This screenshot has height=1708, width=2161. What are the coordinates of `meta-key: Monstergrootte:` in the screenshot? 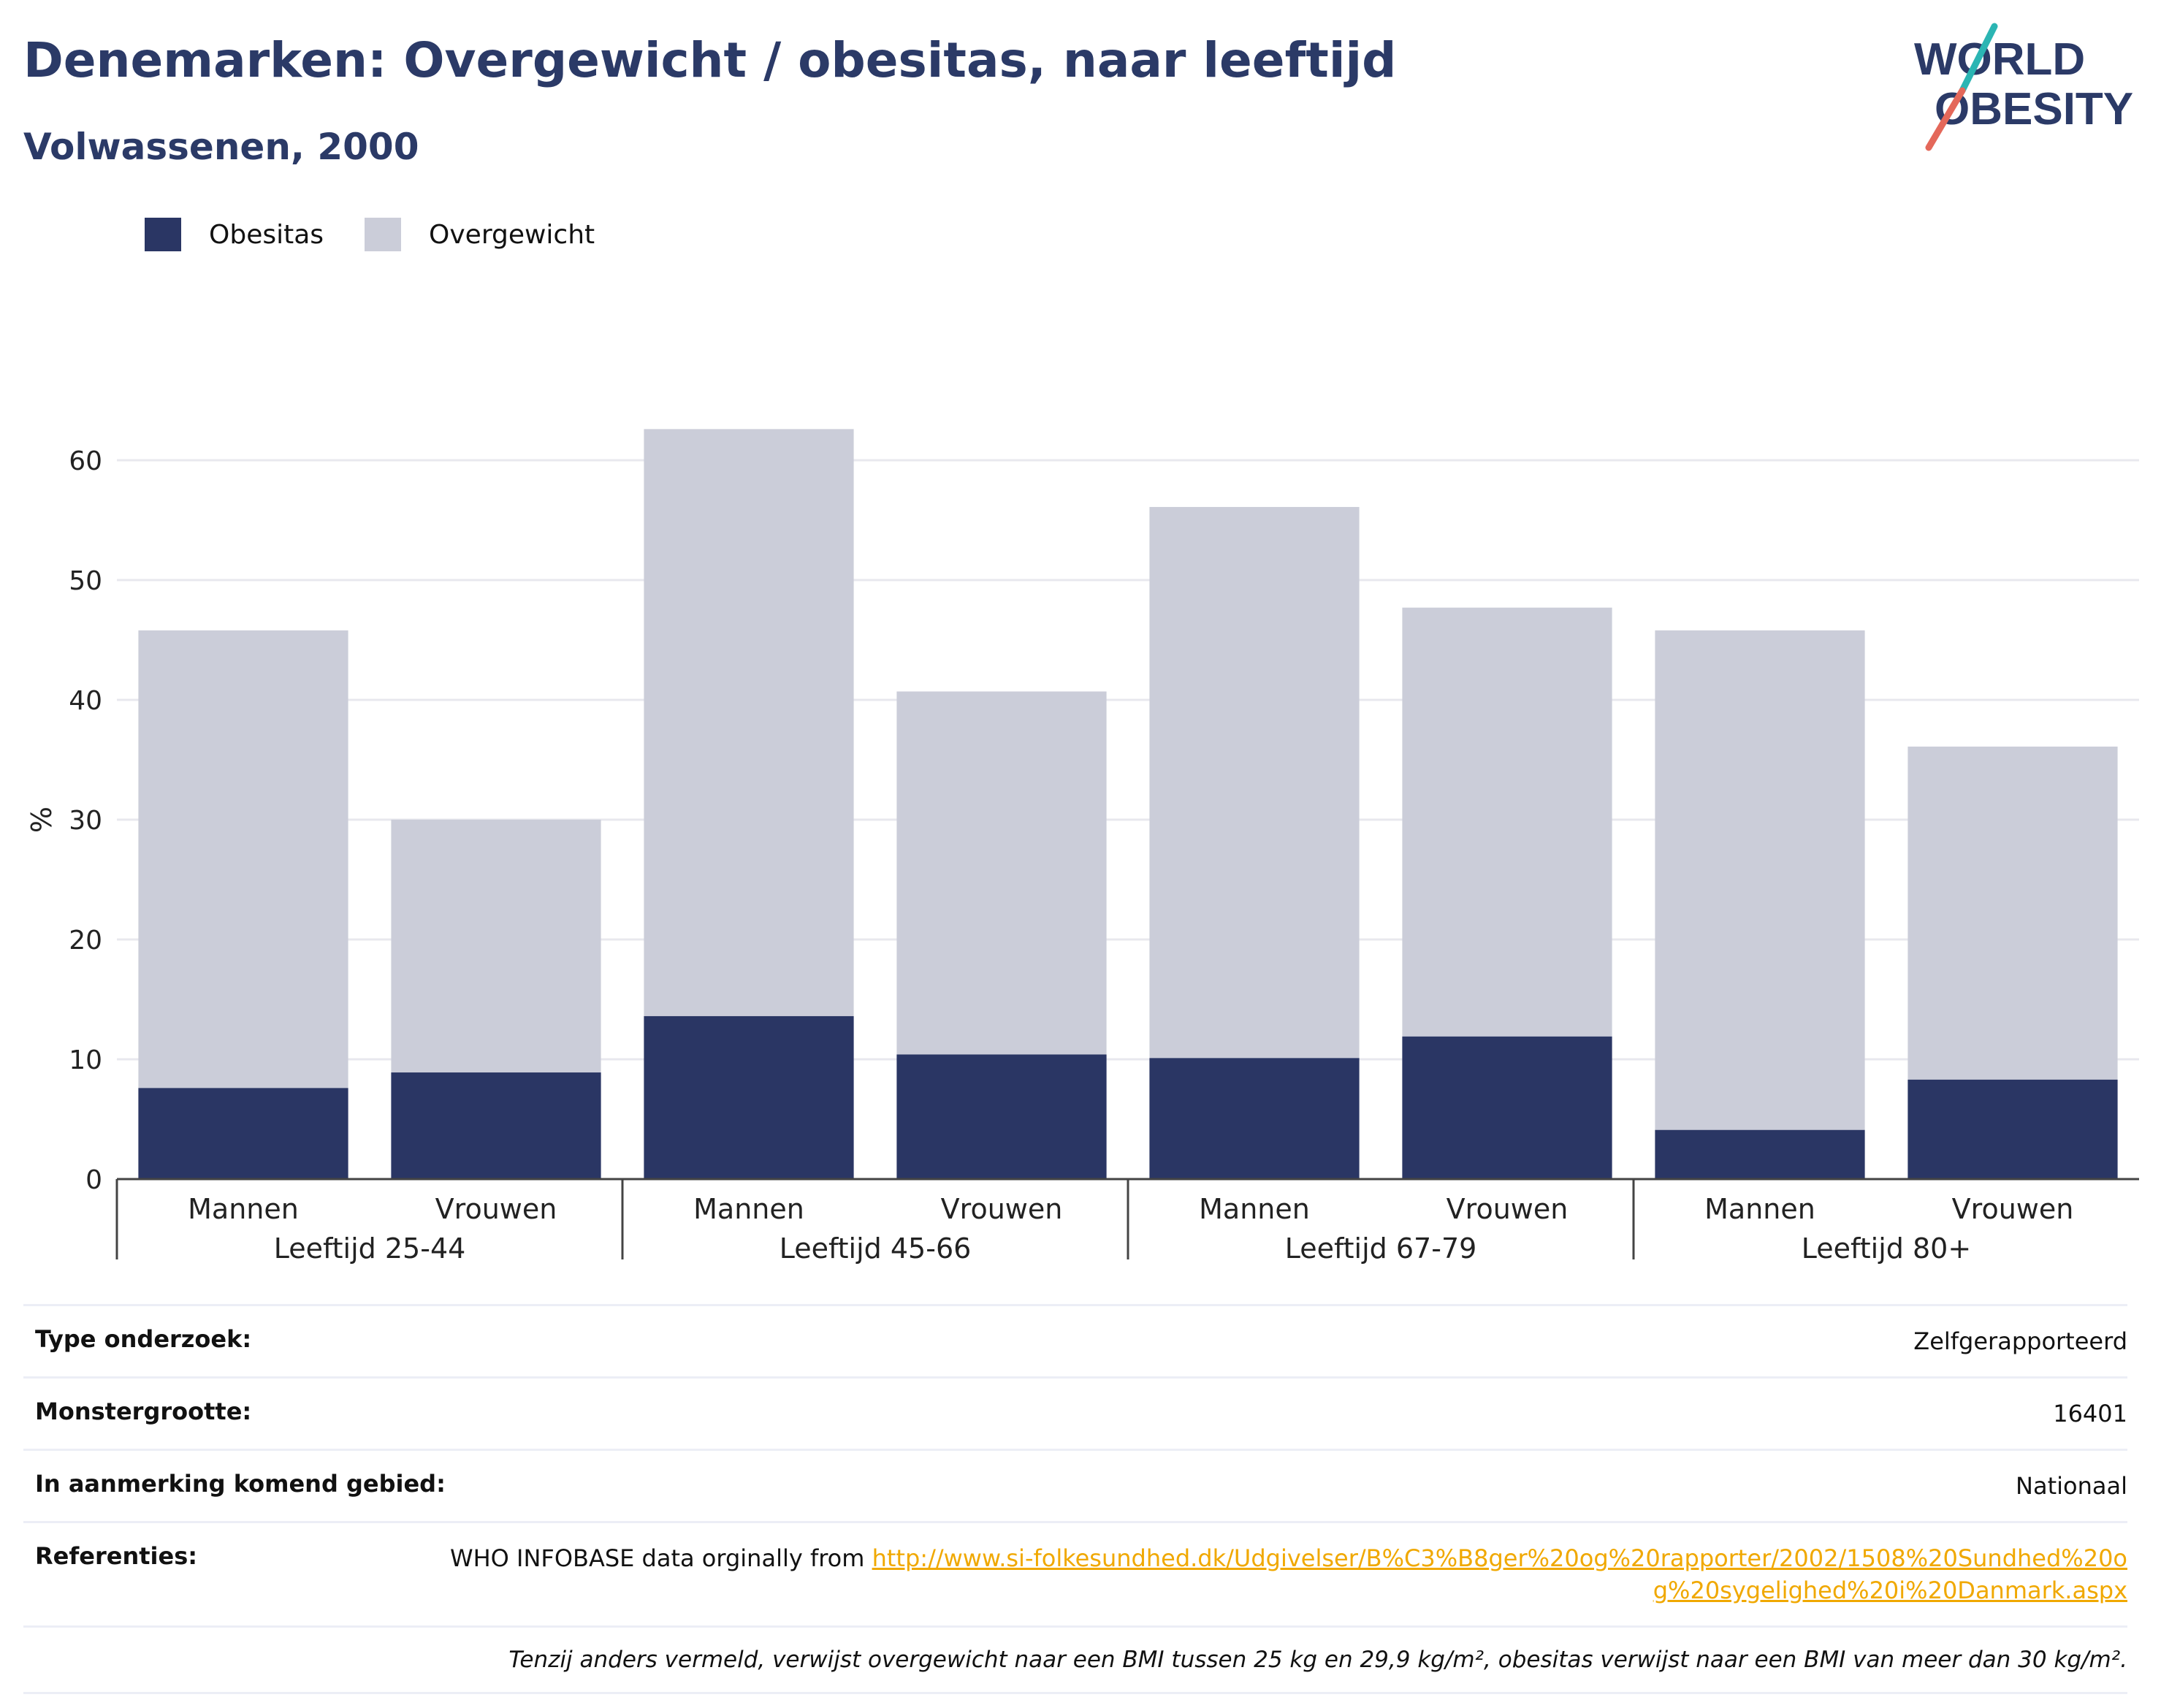 It's located at (143, 1412).